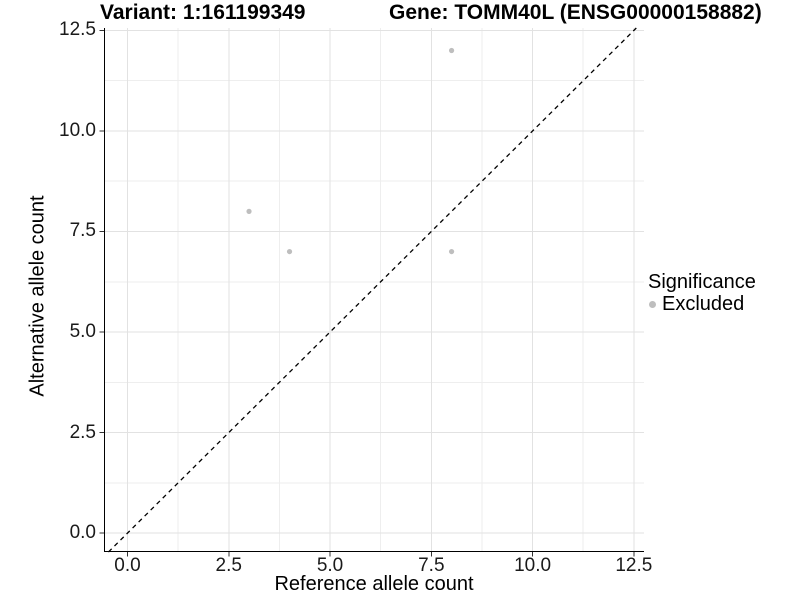  What do you see at coordinates (374, 584) in the screenshot?
I see `x-axis-title: Reference allele count` at bounding box center [374, 584].